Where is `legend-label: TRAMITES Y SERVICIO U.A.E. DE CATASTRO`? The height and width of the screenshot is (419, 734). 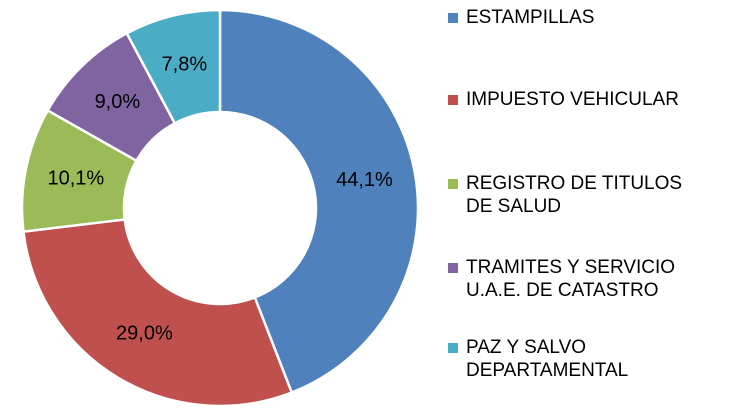
legend-label: TRAMITES Y SERVICIO U.A.E. DE CATASTRO is located at coordinates (571, 279).